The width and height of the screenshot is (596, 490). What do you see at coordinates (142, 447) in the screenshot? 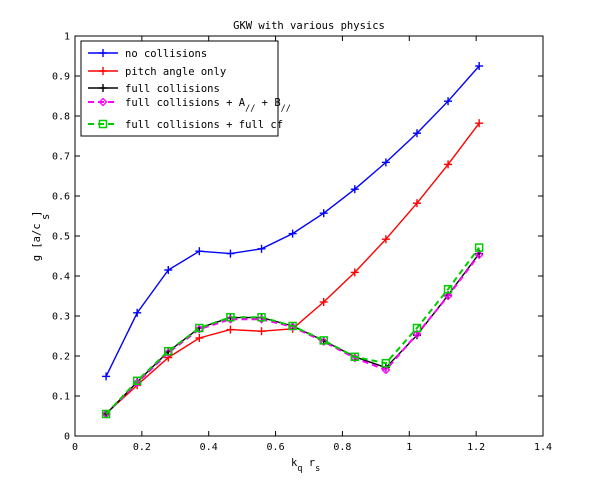
I see `x-tick-label: 0.2` at bounding box center [142, 447].